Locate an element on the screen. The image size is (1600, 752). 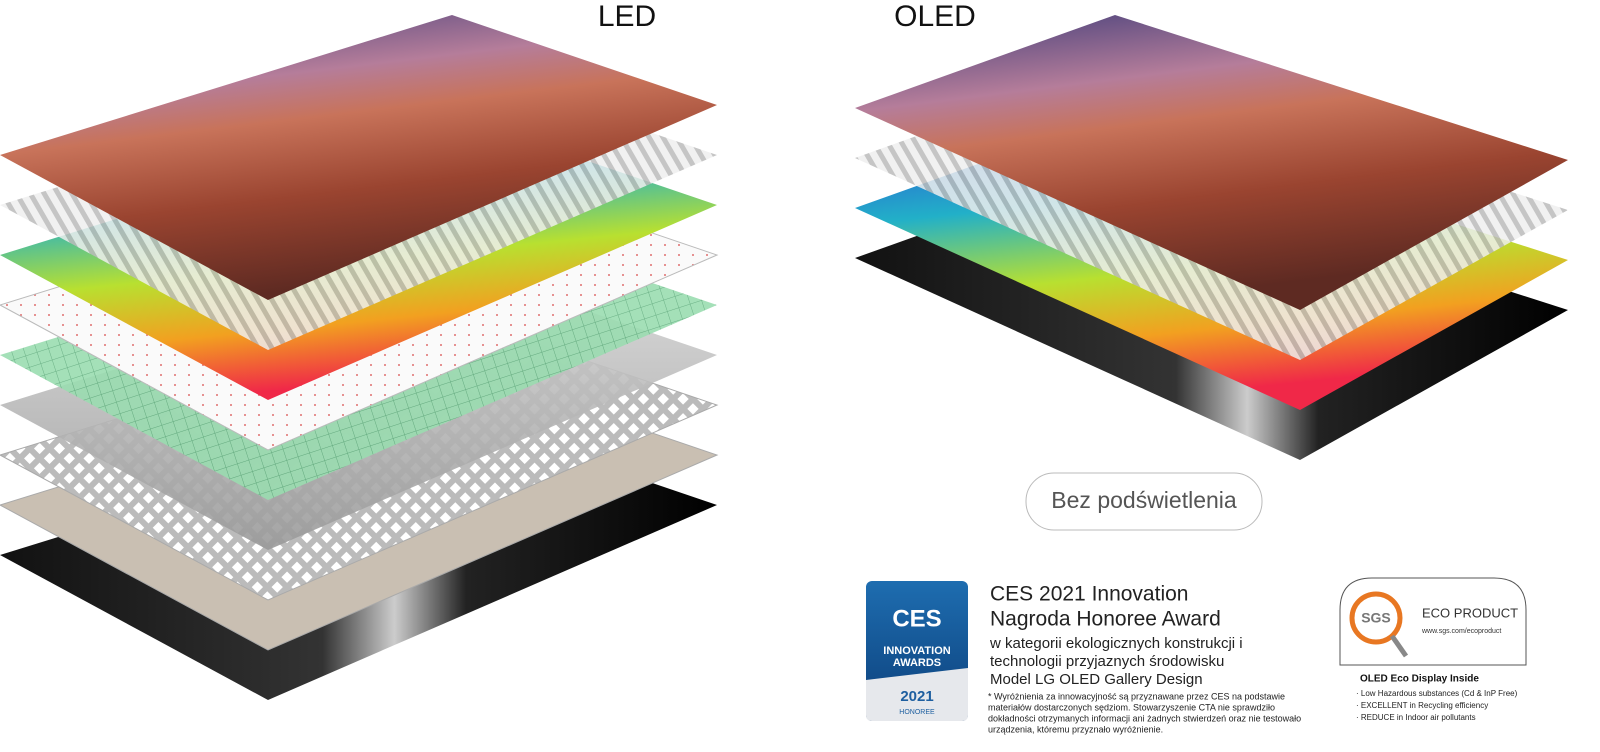
ces-badge: CES INNOVATION AWARDS 2021 HONOREE is located at coordinates (917, 651).